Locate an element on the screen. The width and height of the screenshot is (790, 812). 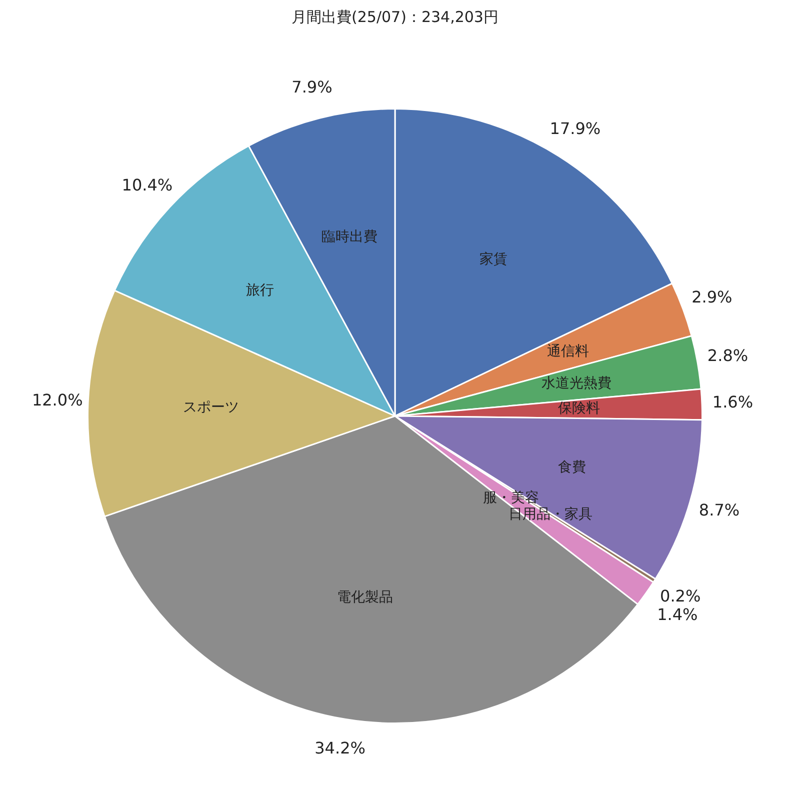
data-label: 2.8% is located at coordinates (727, 356).